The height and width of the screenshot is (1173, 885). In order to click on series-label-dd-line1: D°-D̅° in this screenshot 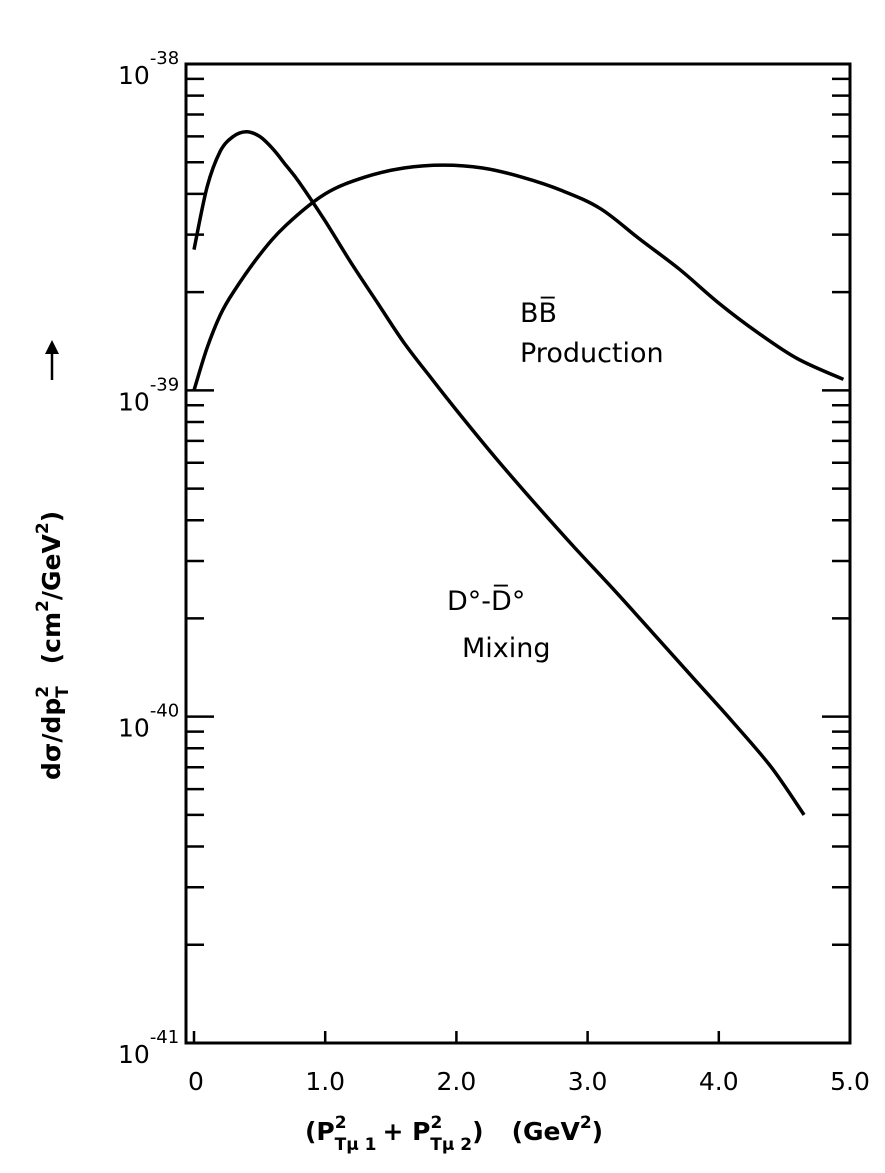, I will do `click(486, 601)`.